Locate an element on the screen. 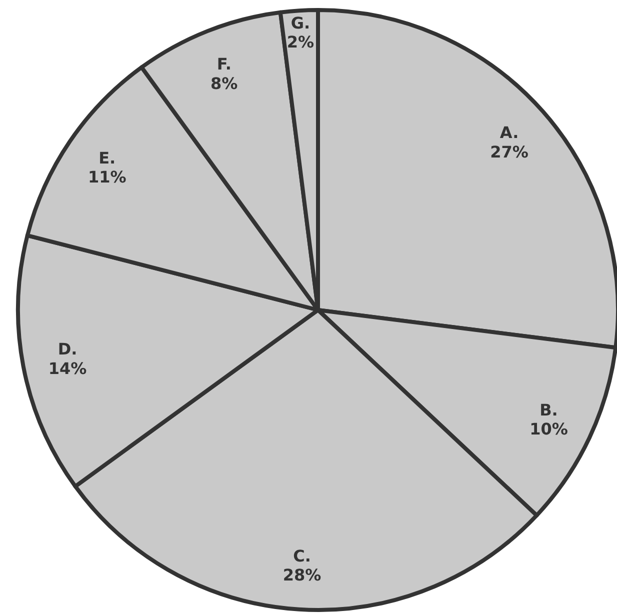  slice-label: G. is located at coordinates (300, 22).